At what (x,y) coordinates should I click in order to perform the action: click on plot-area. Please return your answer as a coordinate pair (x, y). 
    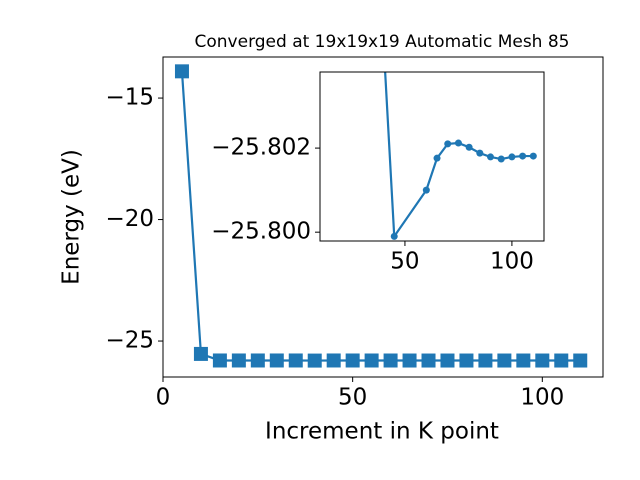
    Looking at the image, I should click on (460, 156).